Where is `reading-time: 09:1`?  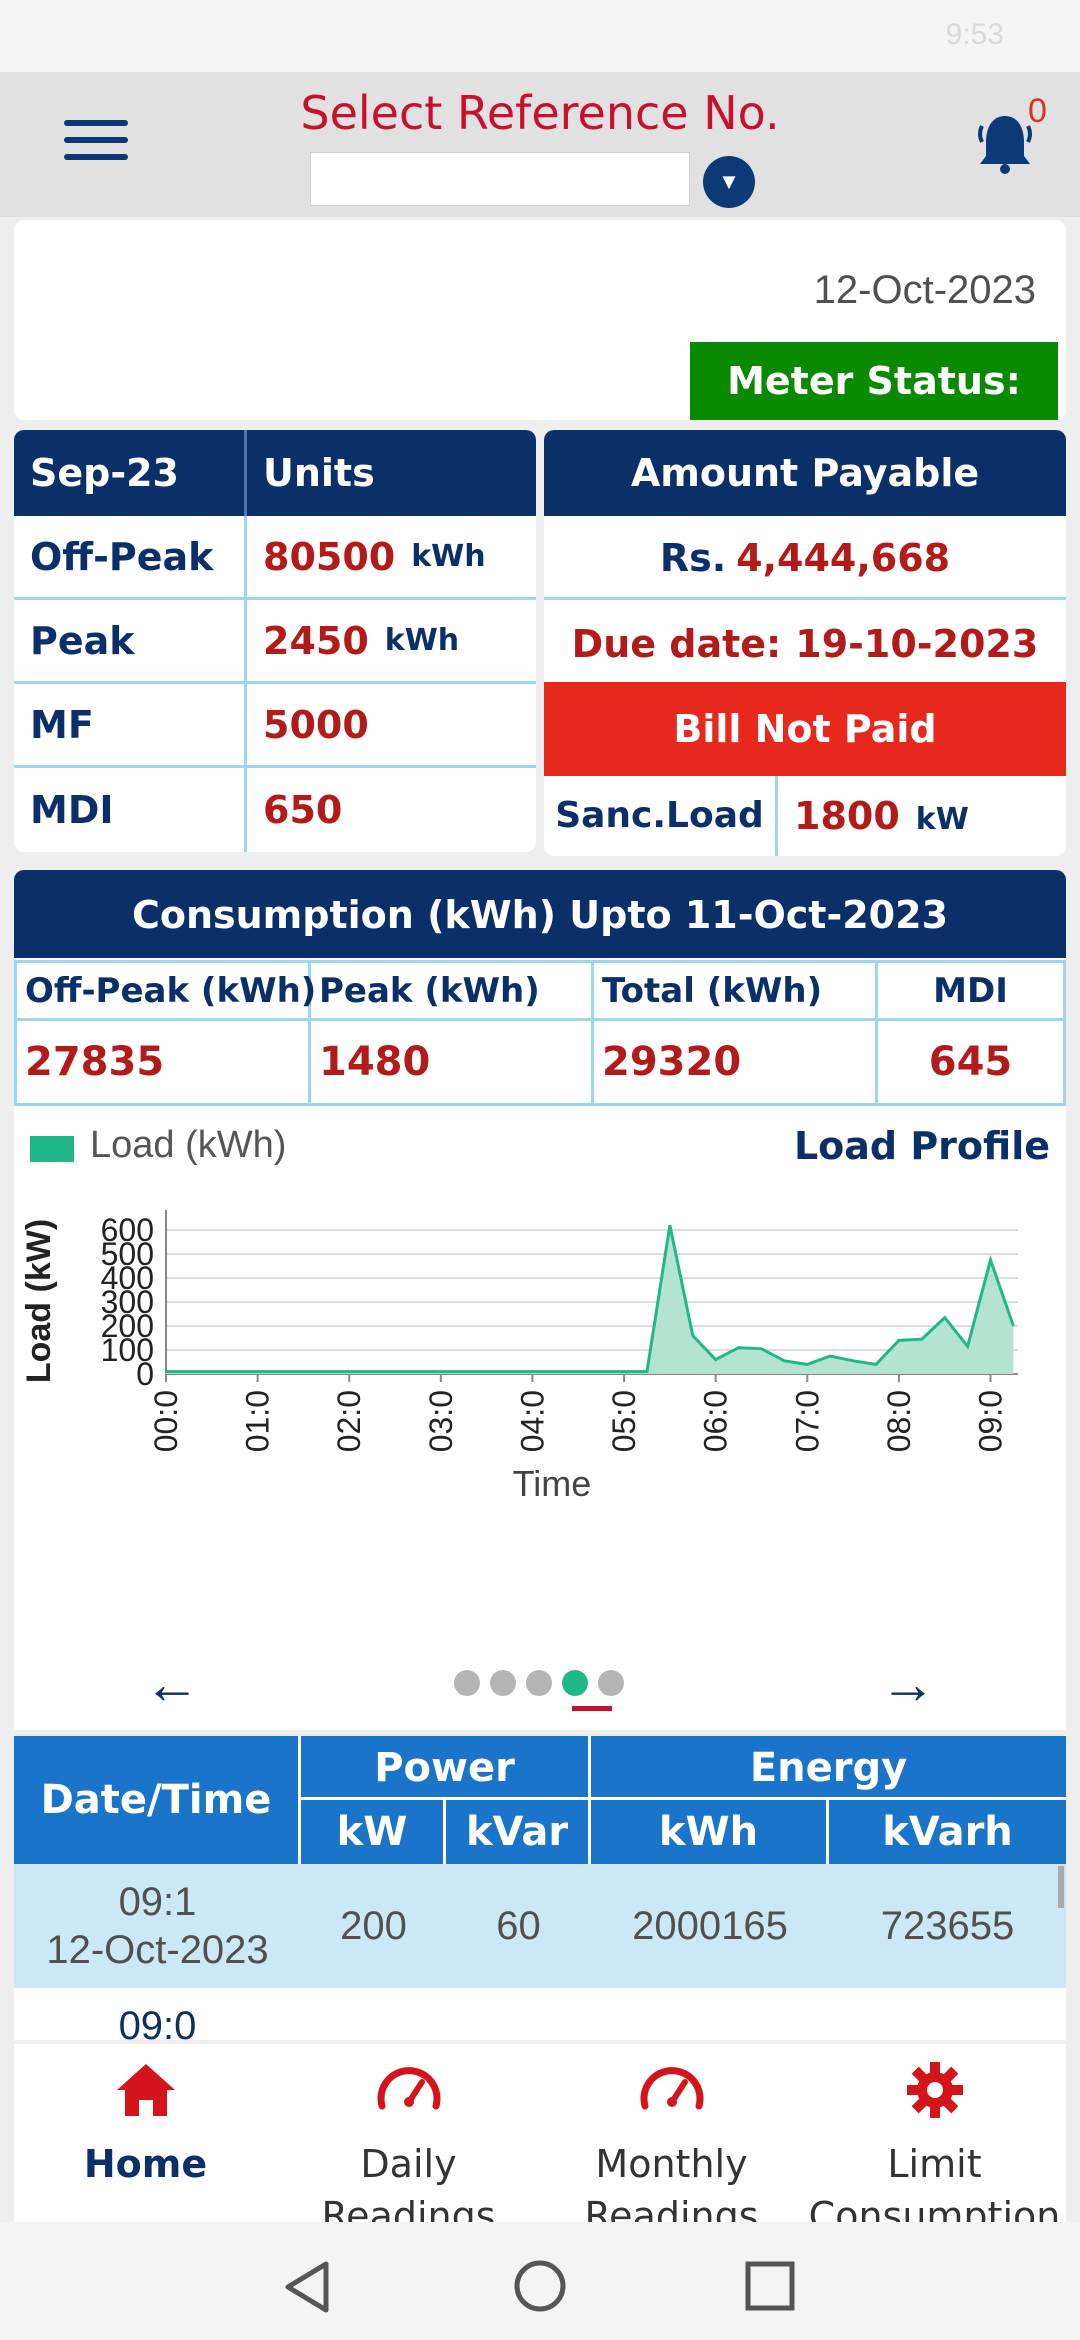 reading-time: 09:1 is located at coordinates (157, 1902).